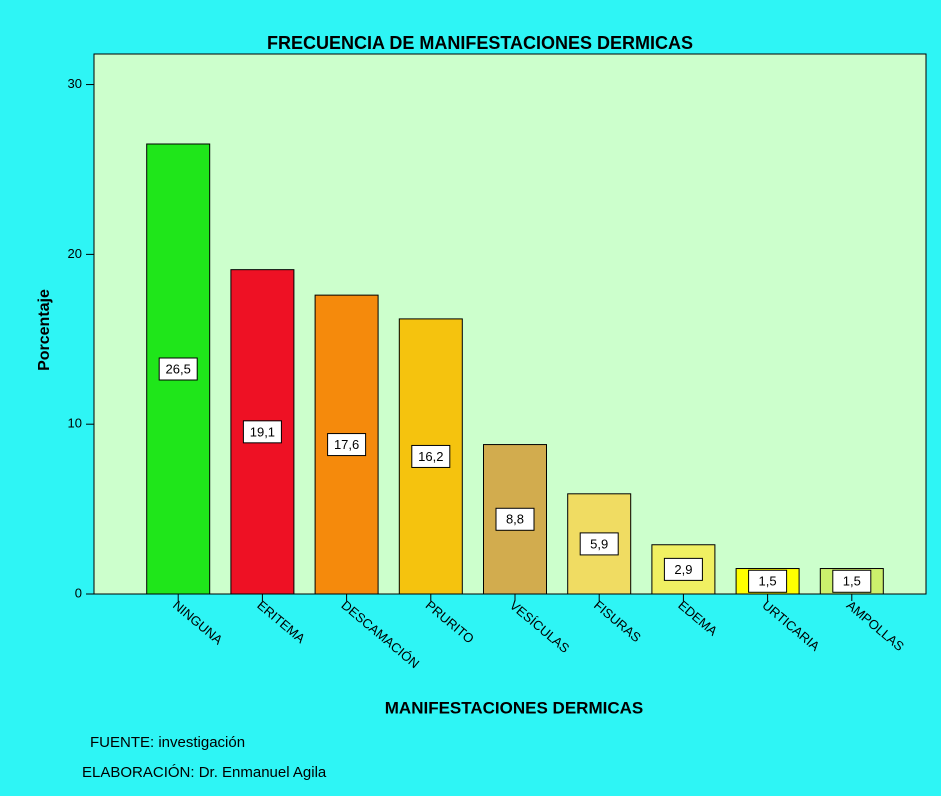 The height and width of the screenshot is (796, 941). I want to click on y-tick-label: 10, so click(75, 423).